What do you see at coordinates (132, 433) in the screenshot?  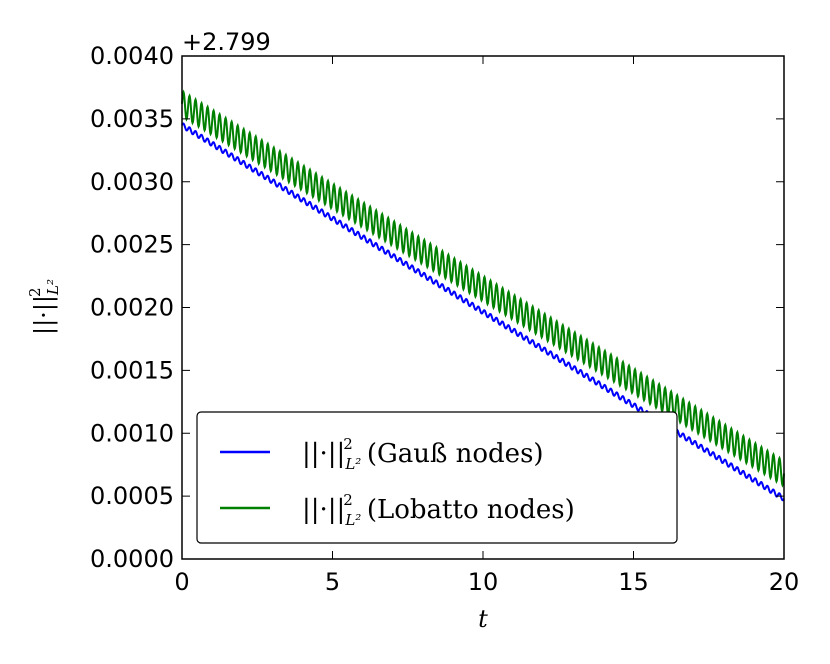 I see `y-tick-label: 0.0010` at bounding box center [132, 433].